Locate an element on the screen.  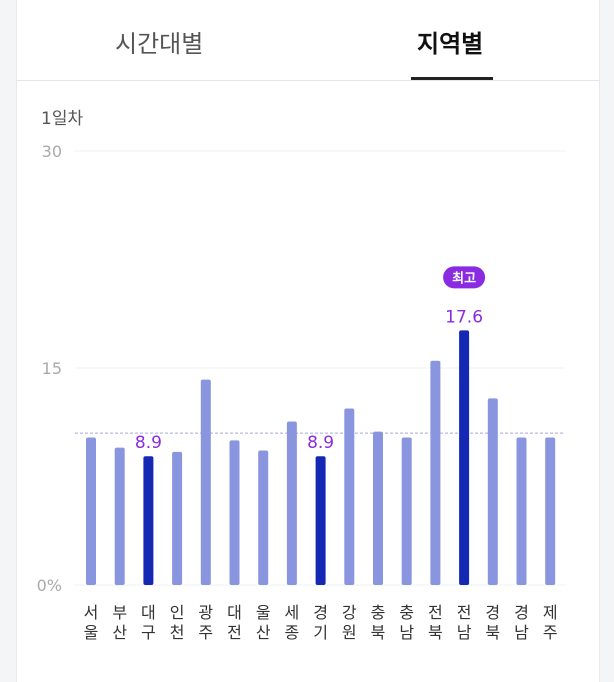
y-tick-label: 15 is located at coordinates (52, 368).